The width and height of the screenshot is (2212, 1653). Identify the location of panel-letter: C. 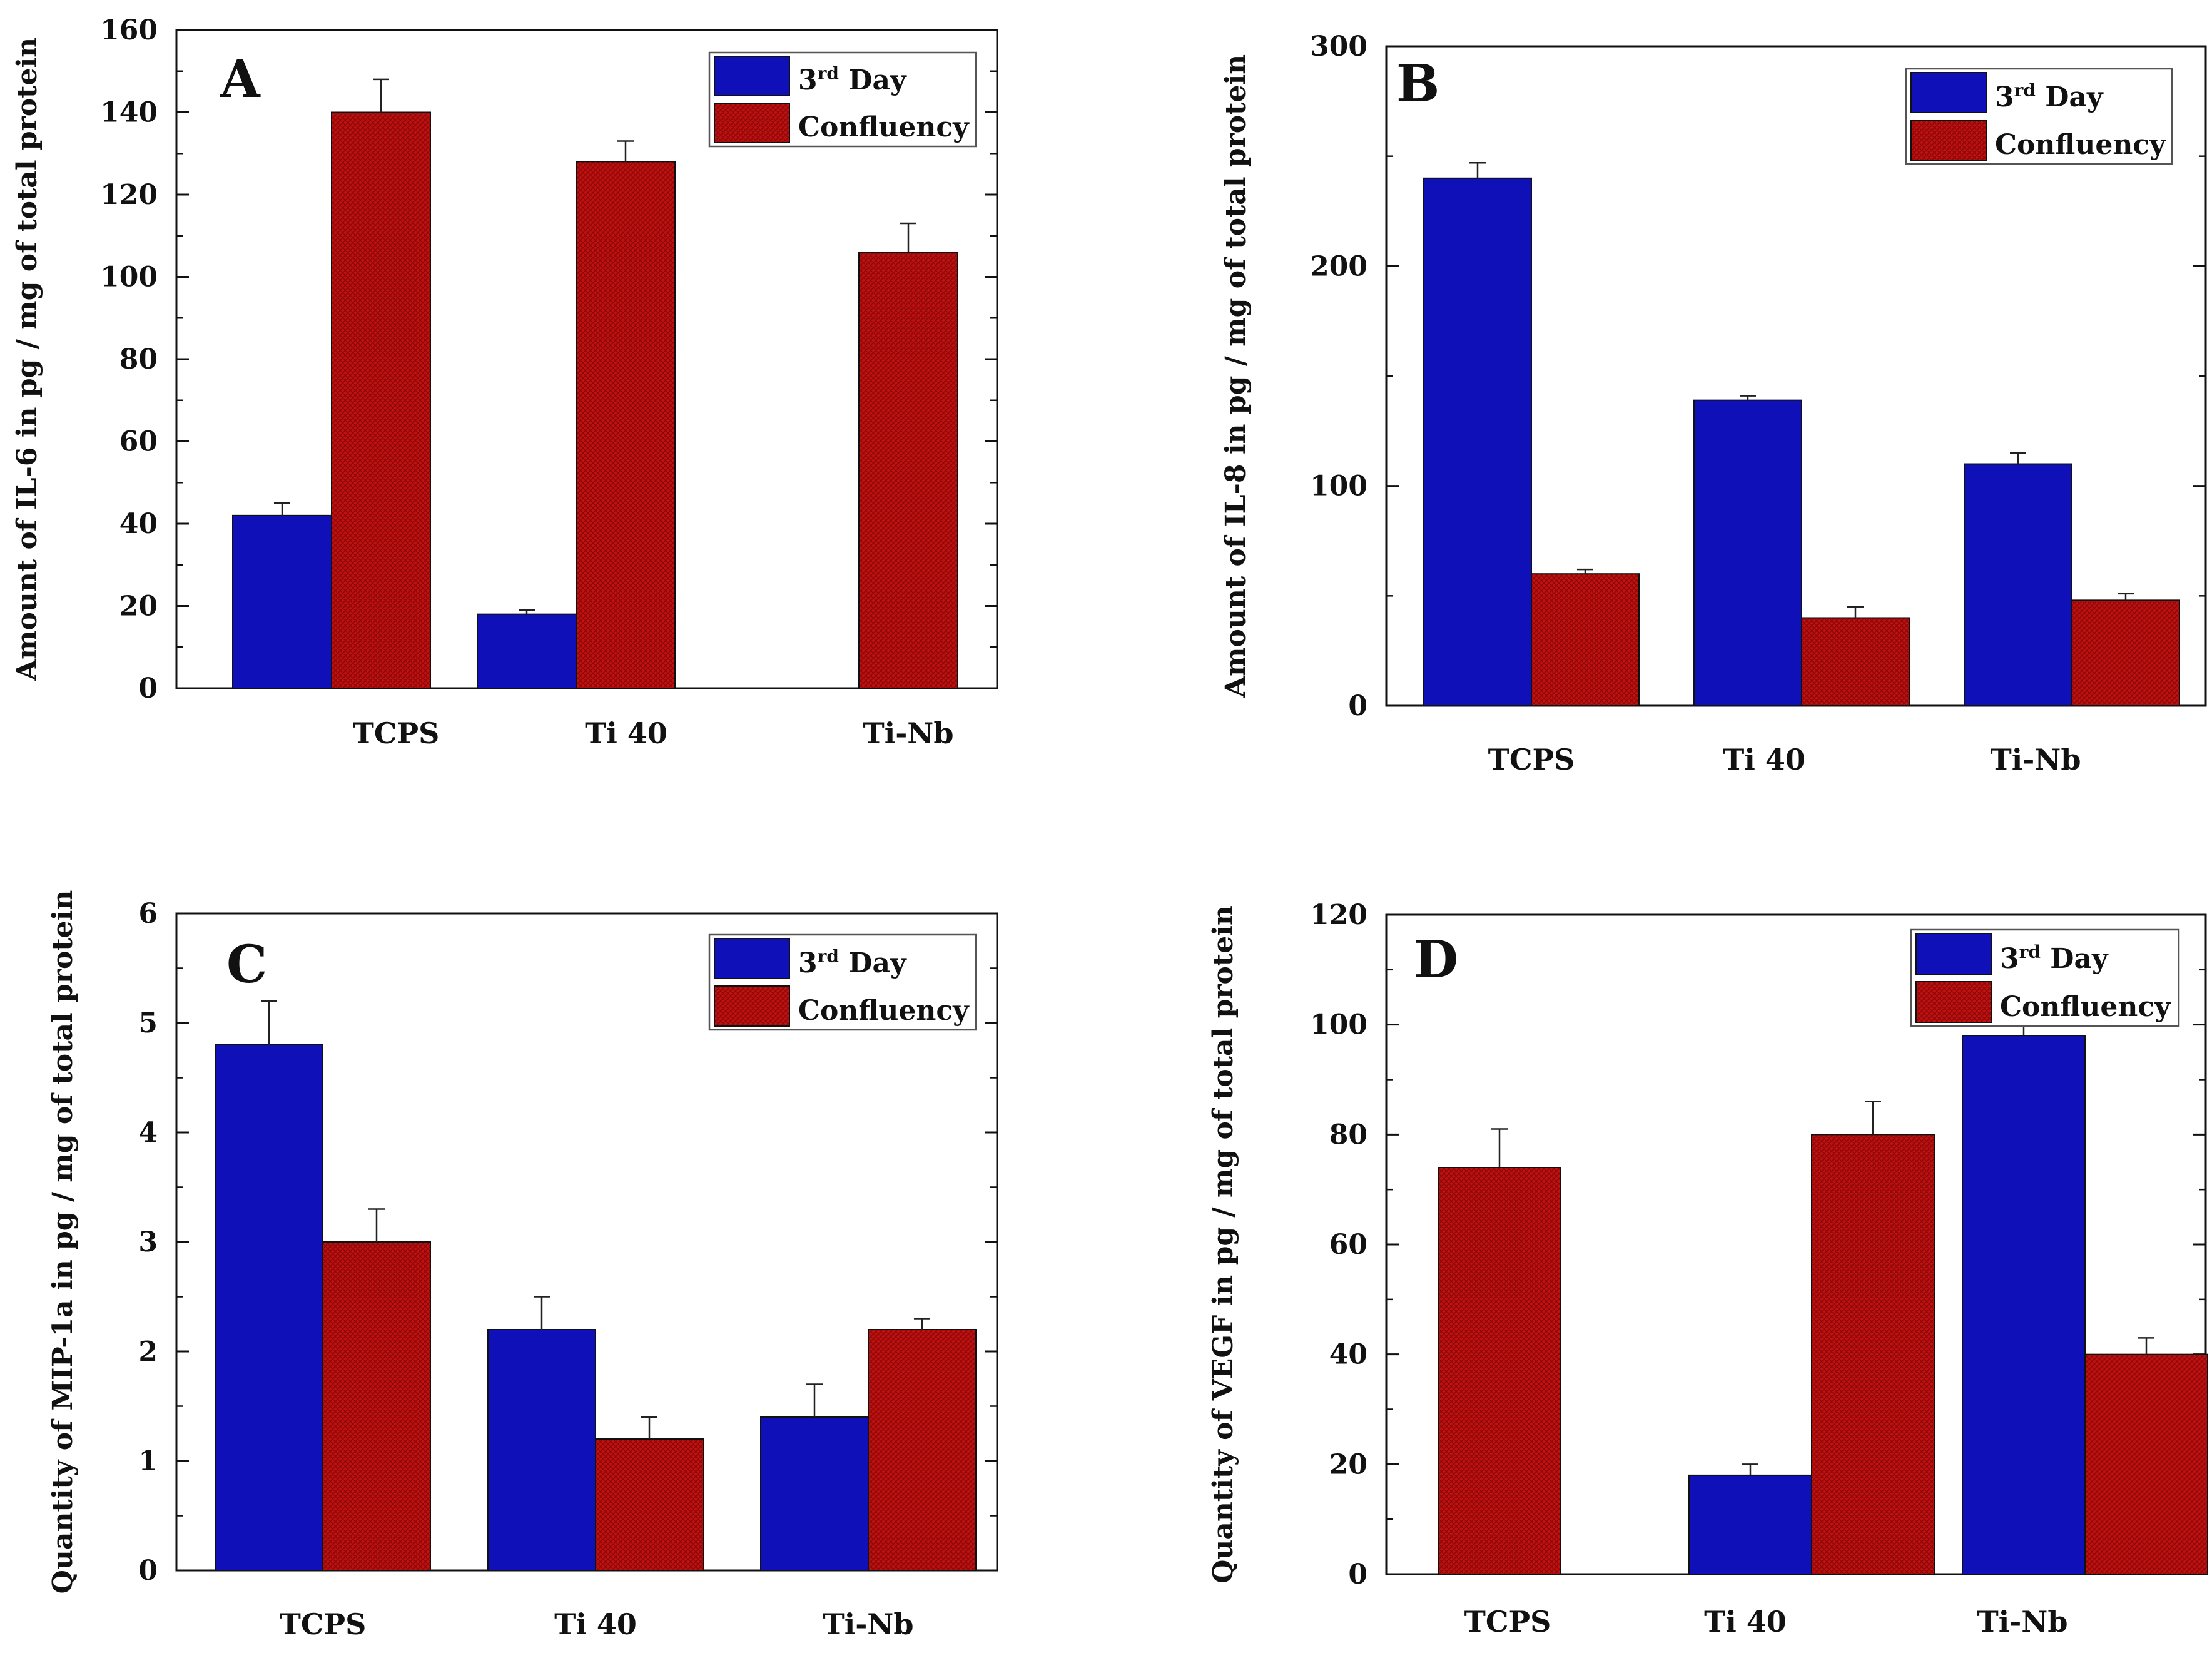
(246, 965).